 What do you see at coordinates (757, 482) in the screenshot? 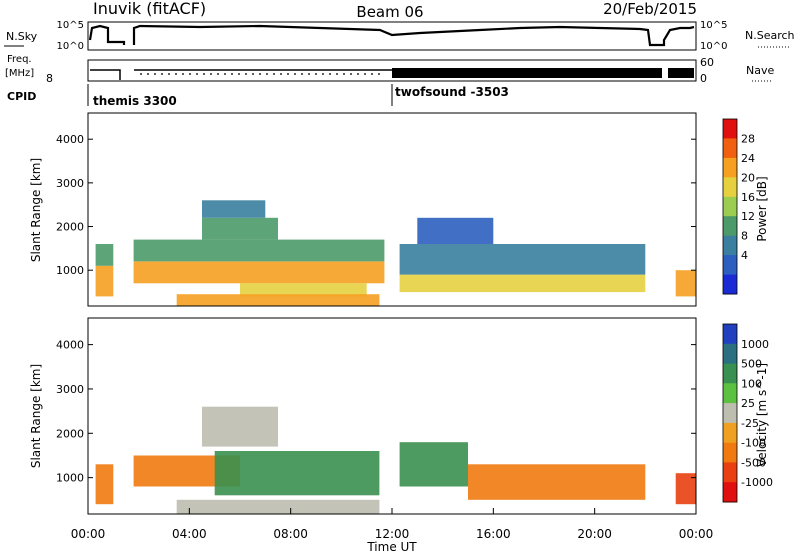
I see `velocity-colorbar-tick: -1000` at bounding box center [757, 482].